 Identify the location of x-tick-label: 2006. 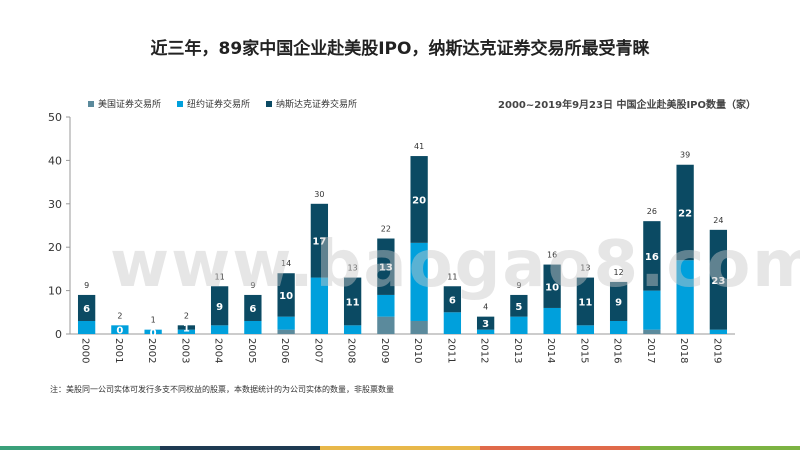
(284, 350).